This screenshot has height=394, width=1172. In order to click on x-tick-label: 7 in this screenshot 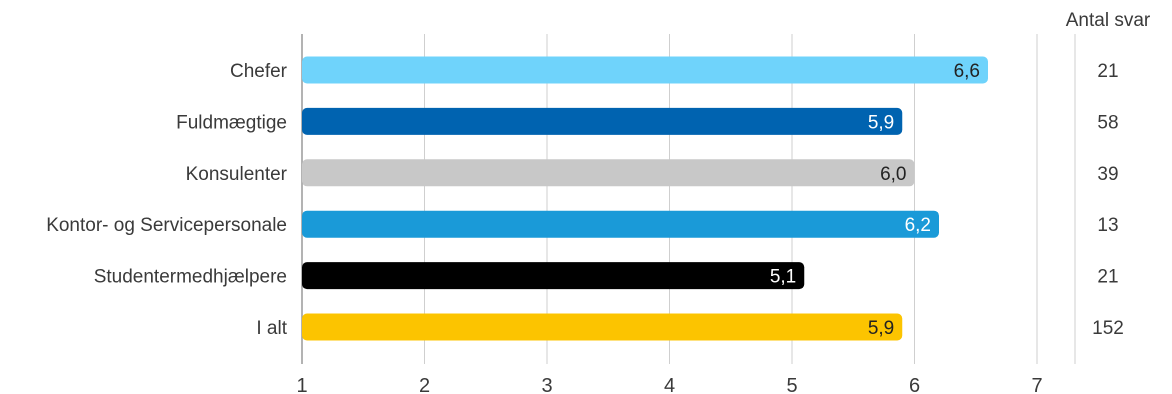, I will do `click(1036, 384)`.